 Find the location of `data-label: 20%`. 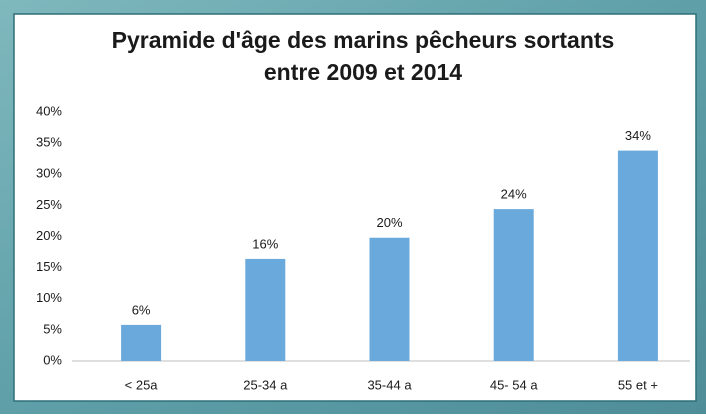

data-label: 20% is located at coordinates (389, 222).